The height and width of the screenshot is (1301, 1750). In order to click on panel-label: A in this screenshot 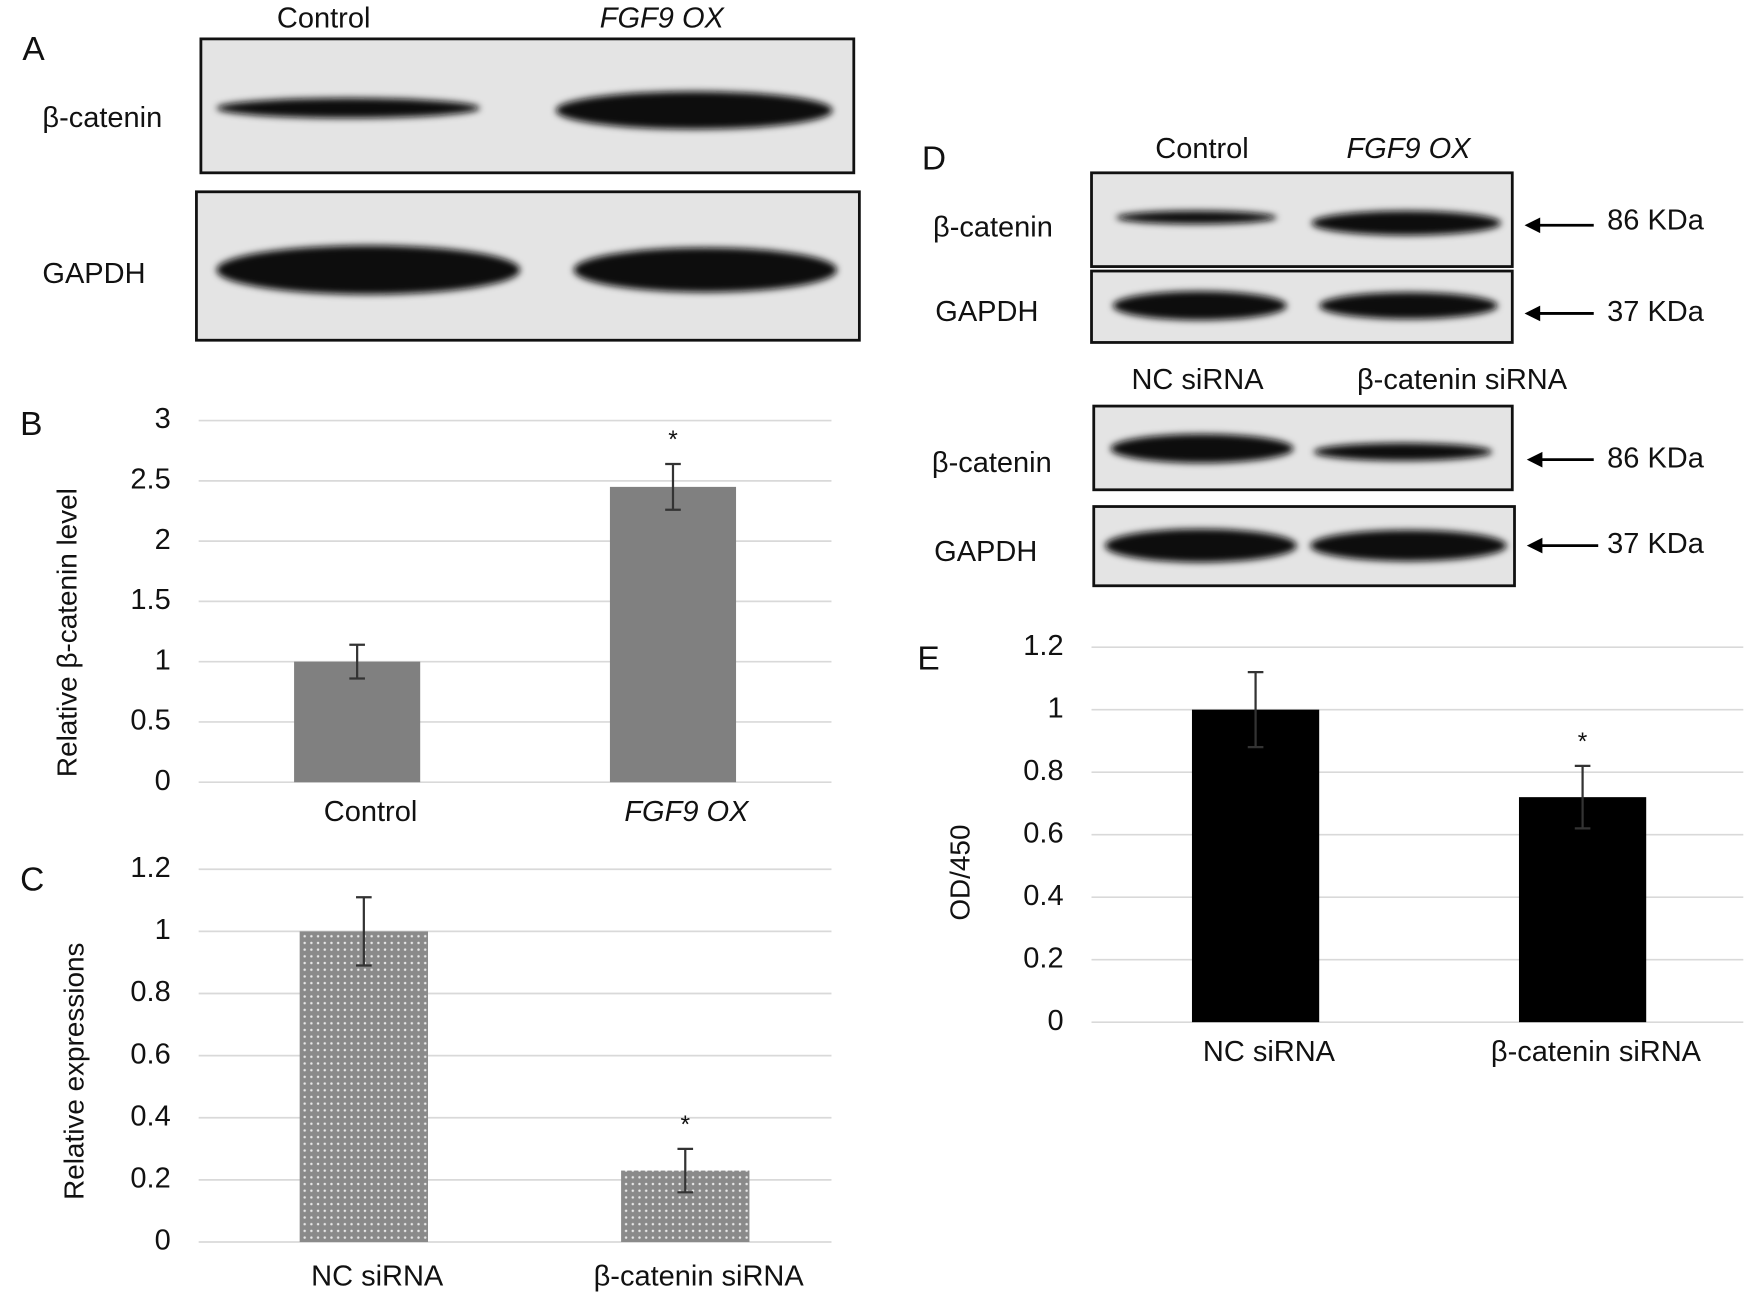, I will do `click(33, 49)`.